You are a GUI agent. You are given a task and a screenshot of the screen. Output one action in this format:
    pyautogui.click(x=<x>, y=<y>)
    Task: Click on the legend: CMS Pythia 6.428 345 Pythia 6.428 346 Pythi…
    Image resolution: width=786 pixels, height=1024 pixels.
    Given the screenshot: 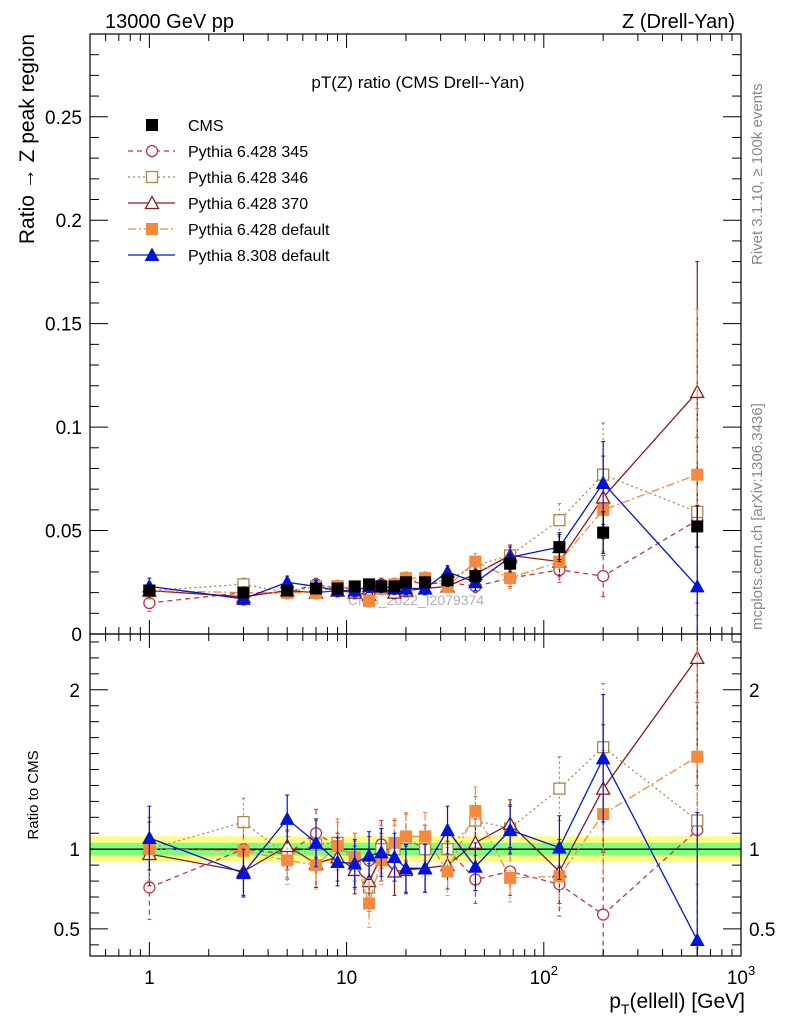 What is the action you would take?
    pyautogui.click(x=229, y=191)
    